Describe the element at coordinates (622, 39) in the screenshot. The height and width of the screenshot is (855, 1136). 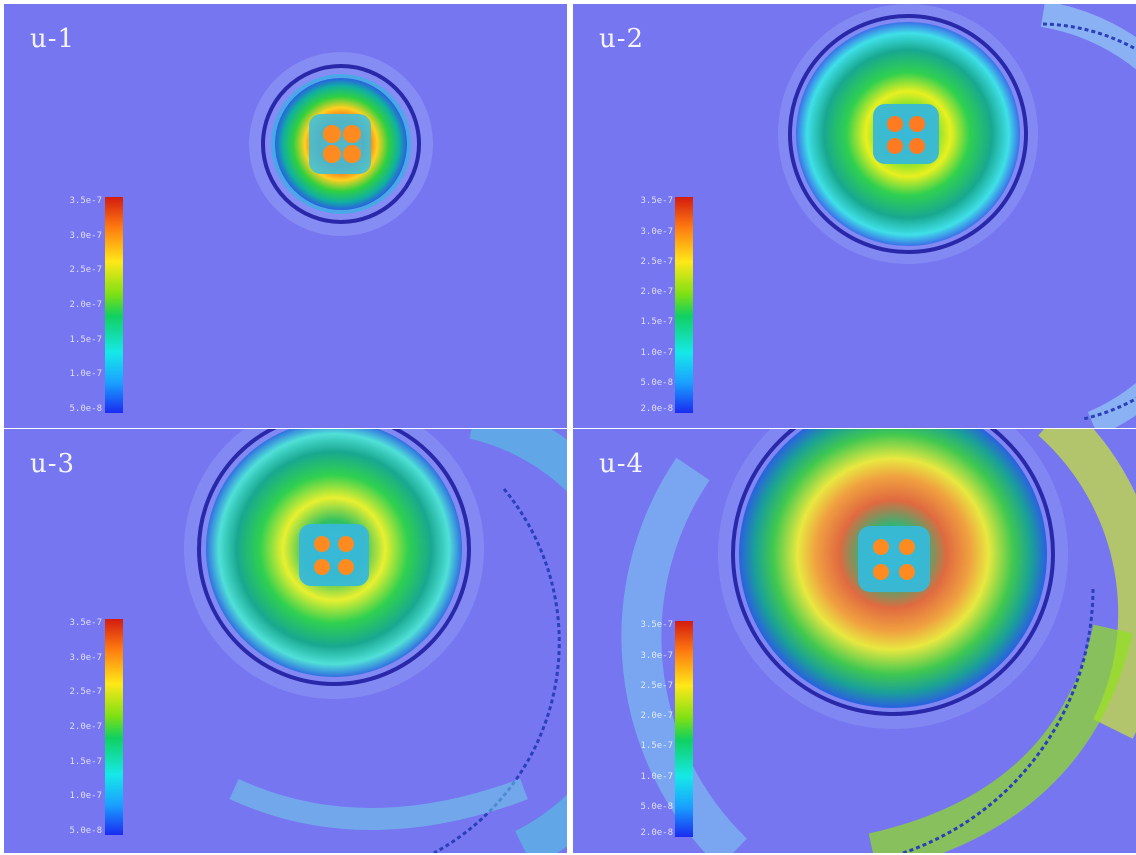
I see `panel-title: u-2` at that location.